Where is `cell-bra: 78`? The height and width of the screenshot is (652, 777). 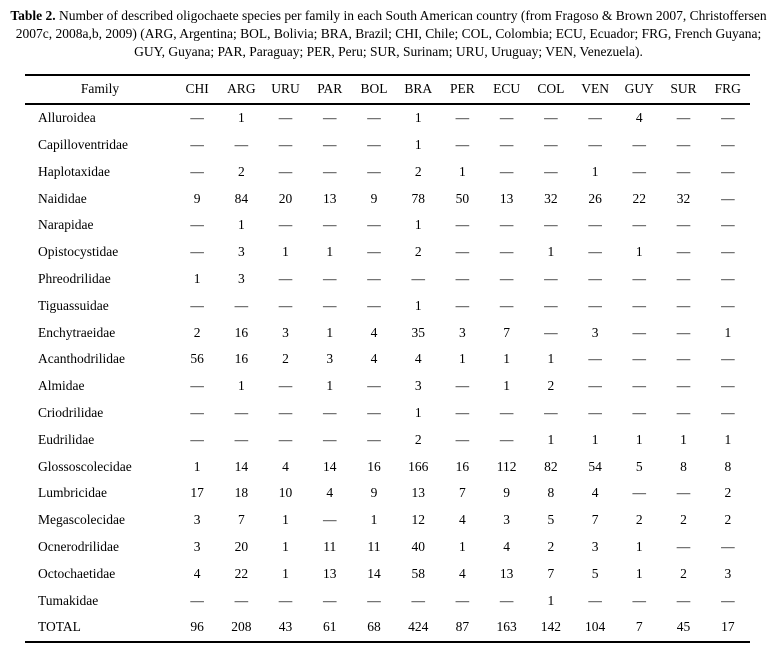 cell-bra: 78 is located at coordinates (418, 198).